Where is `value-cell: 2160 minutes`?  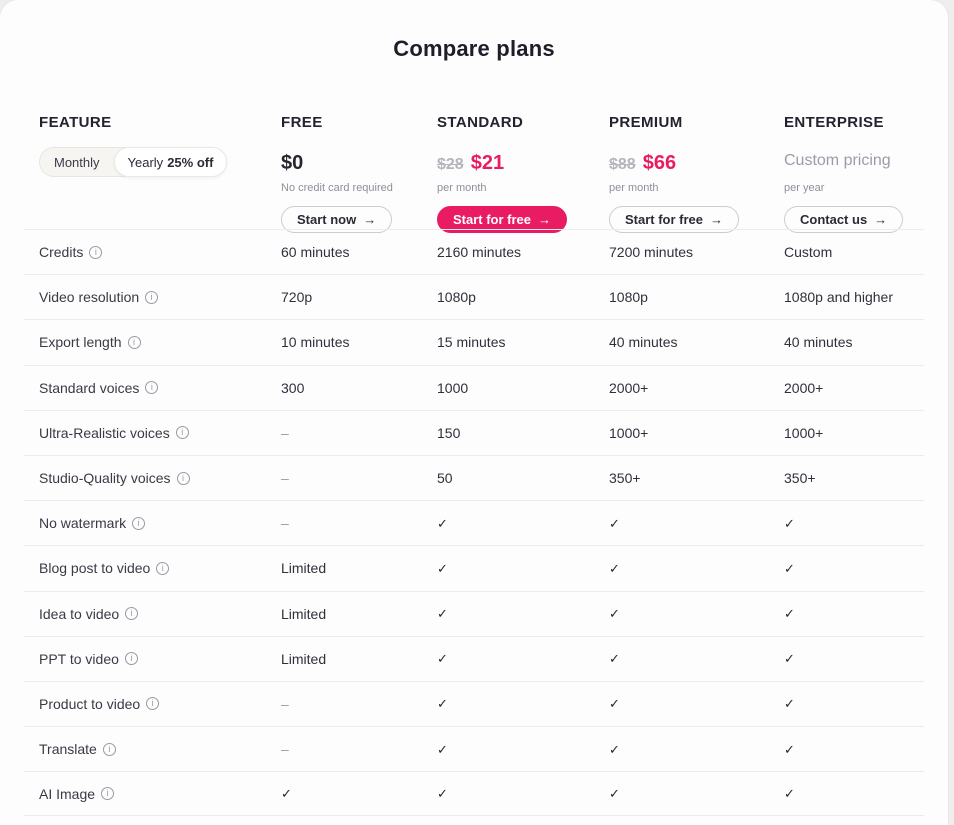 value-cell: 2160 minutes is located at coordinates (523, 252).